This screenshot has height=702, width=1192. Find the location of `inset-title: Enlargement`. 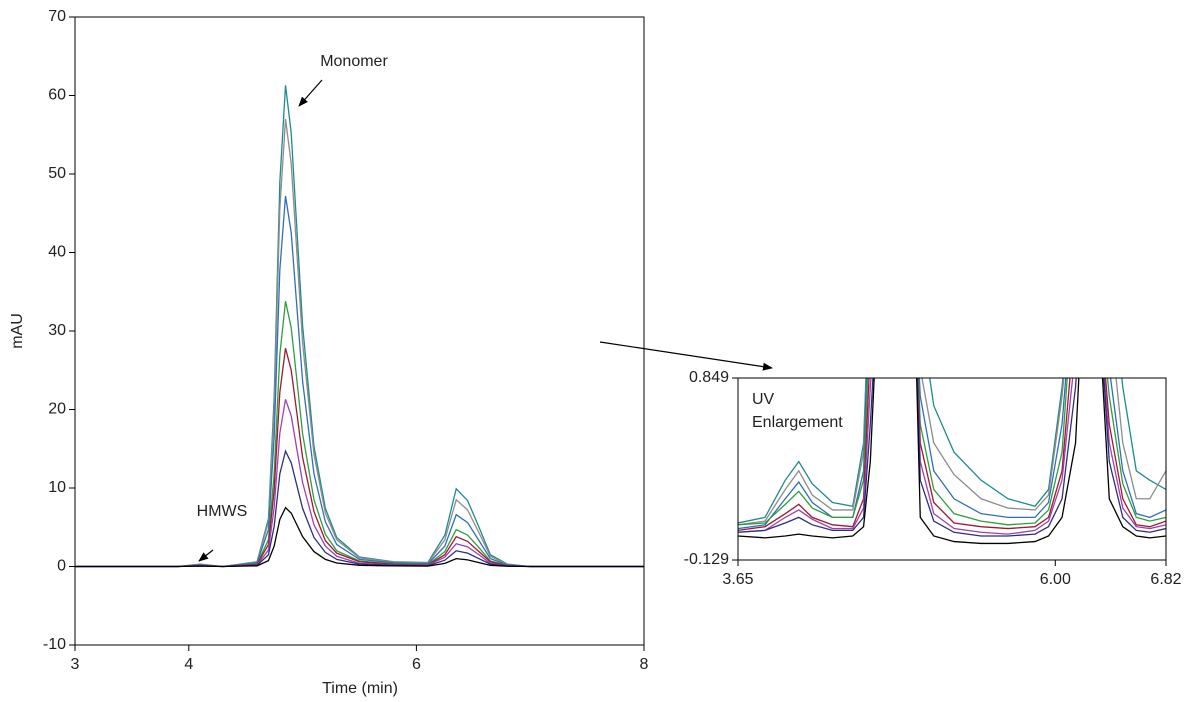

inset-title: Enlargement is located at coordinates (797, 422).